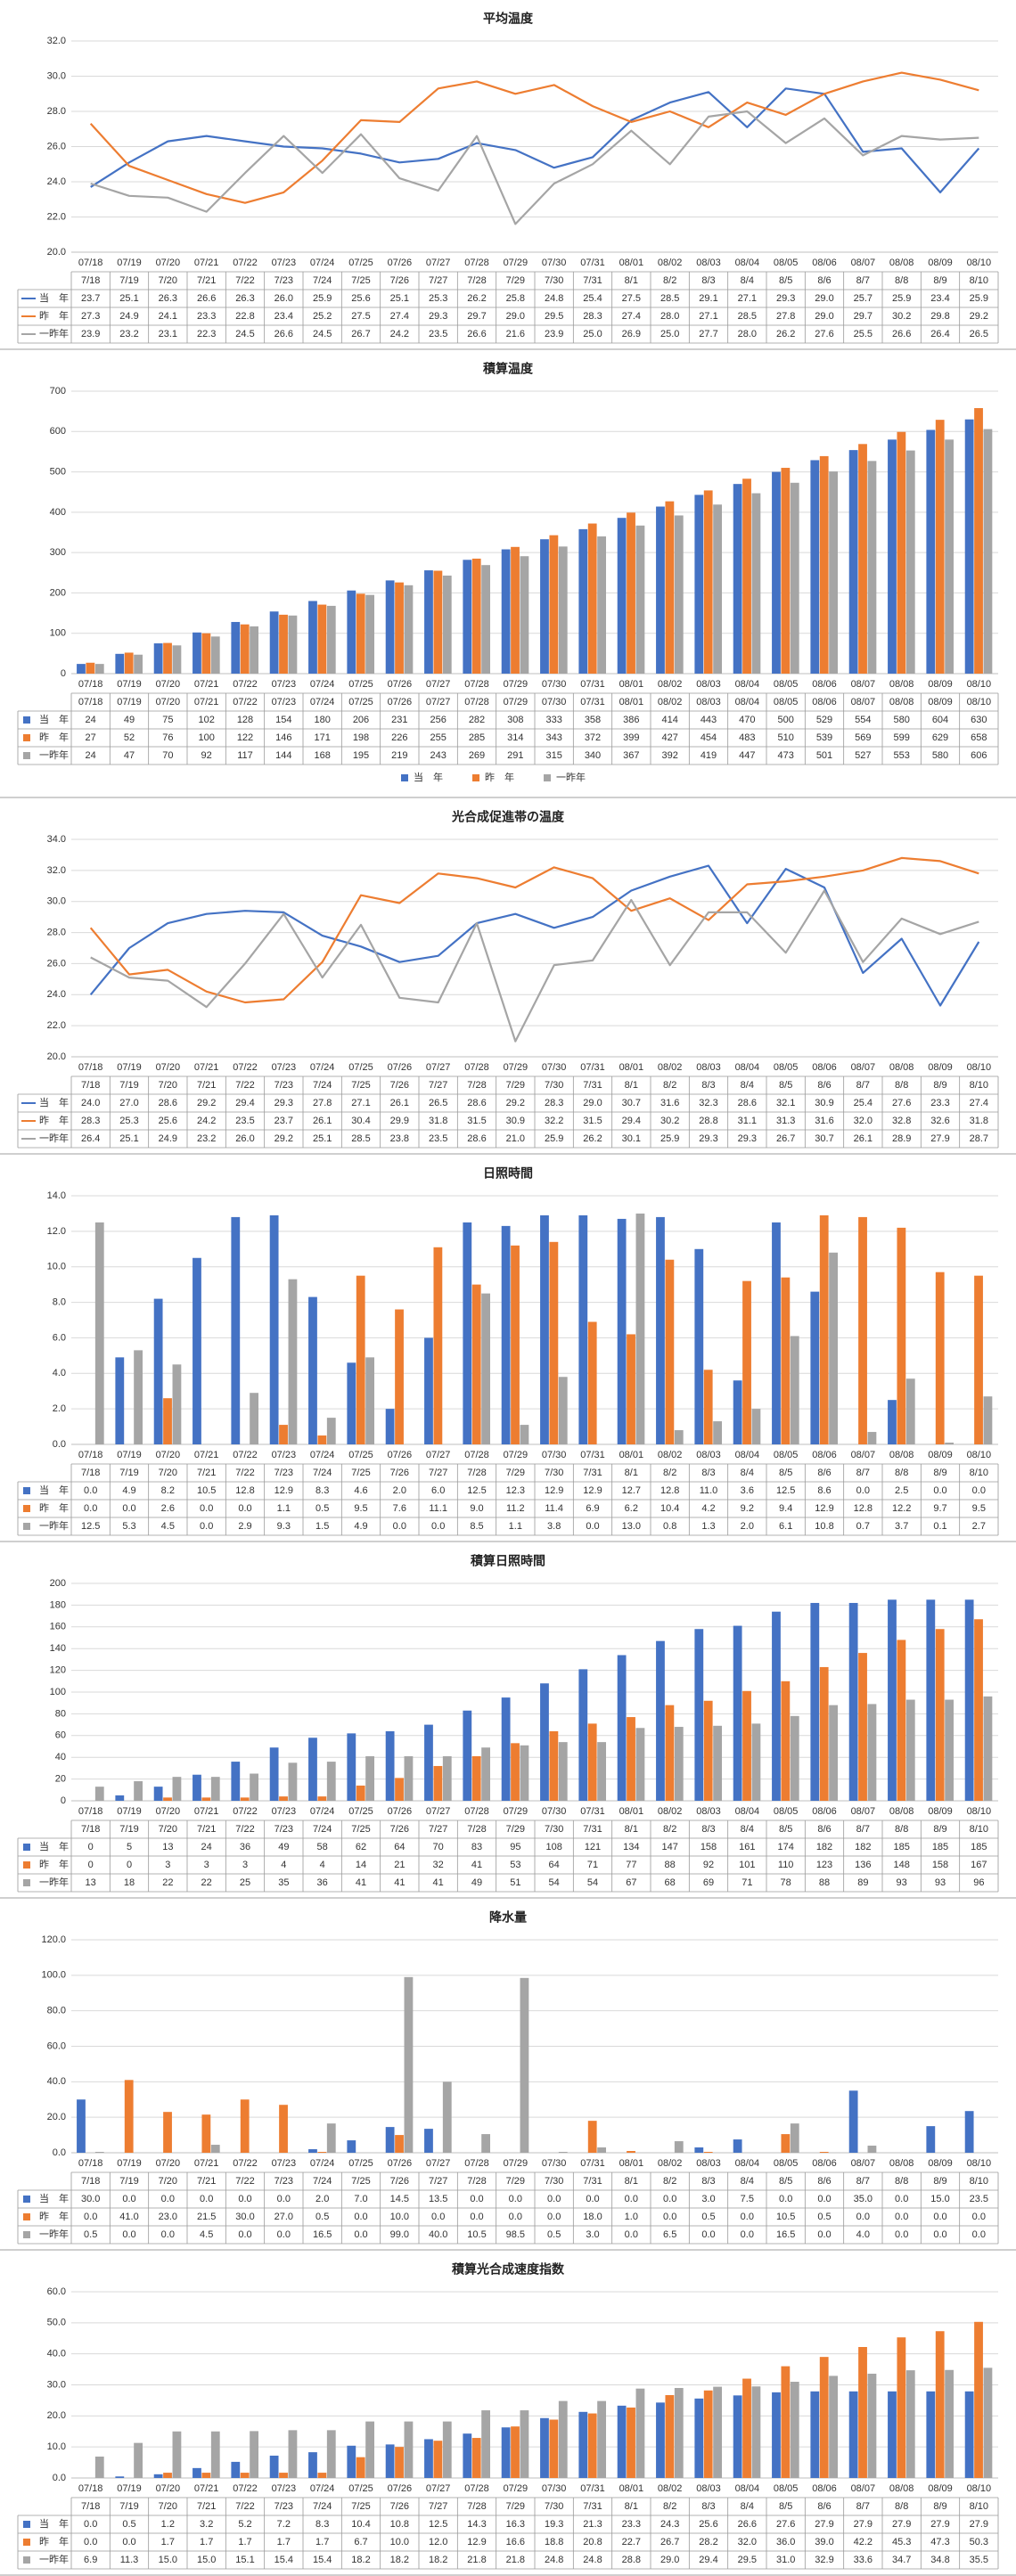 The image size is (1016, 2576). What do you see at coordinates (631, 702) in the screenshot?
I see `table-header-cell: 08/01` at bounding box center [631, 702].